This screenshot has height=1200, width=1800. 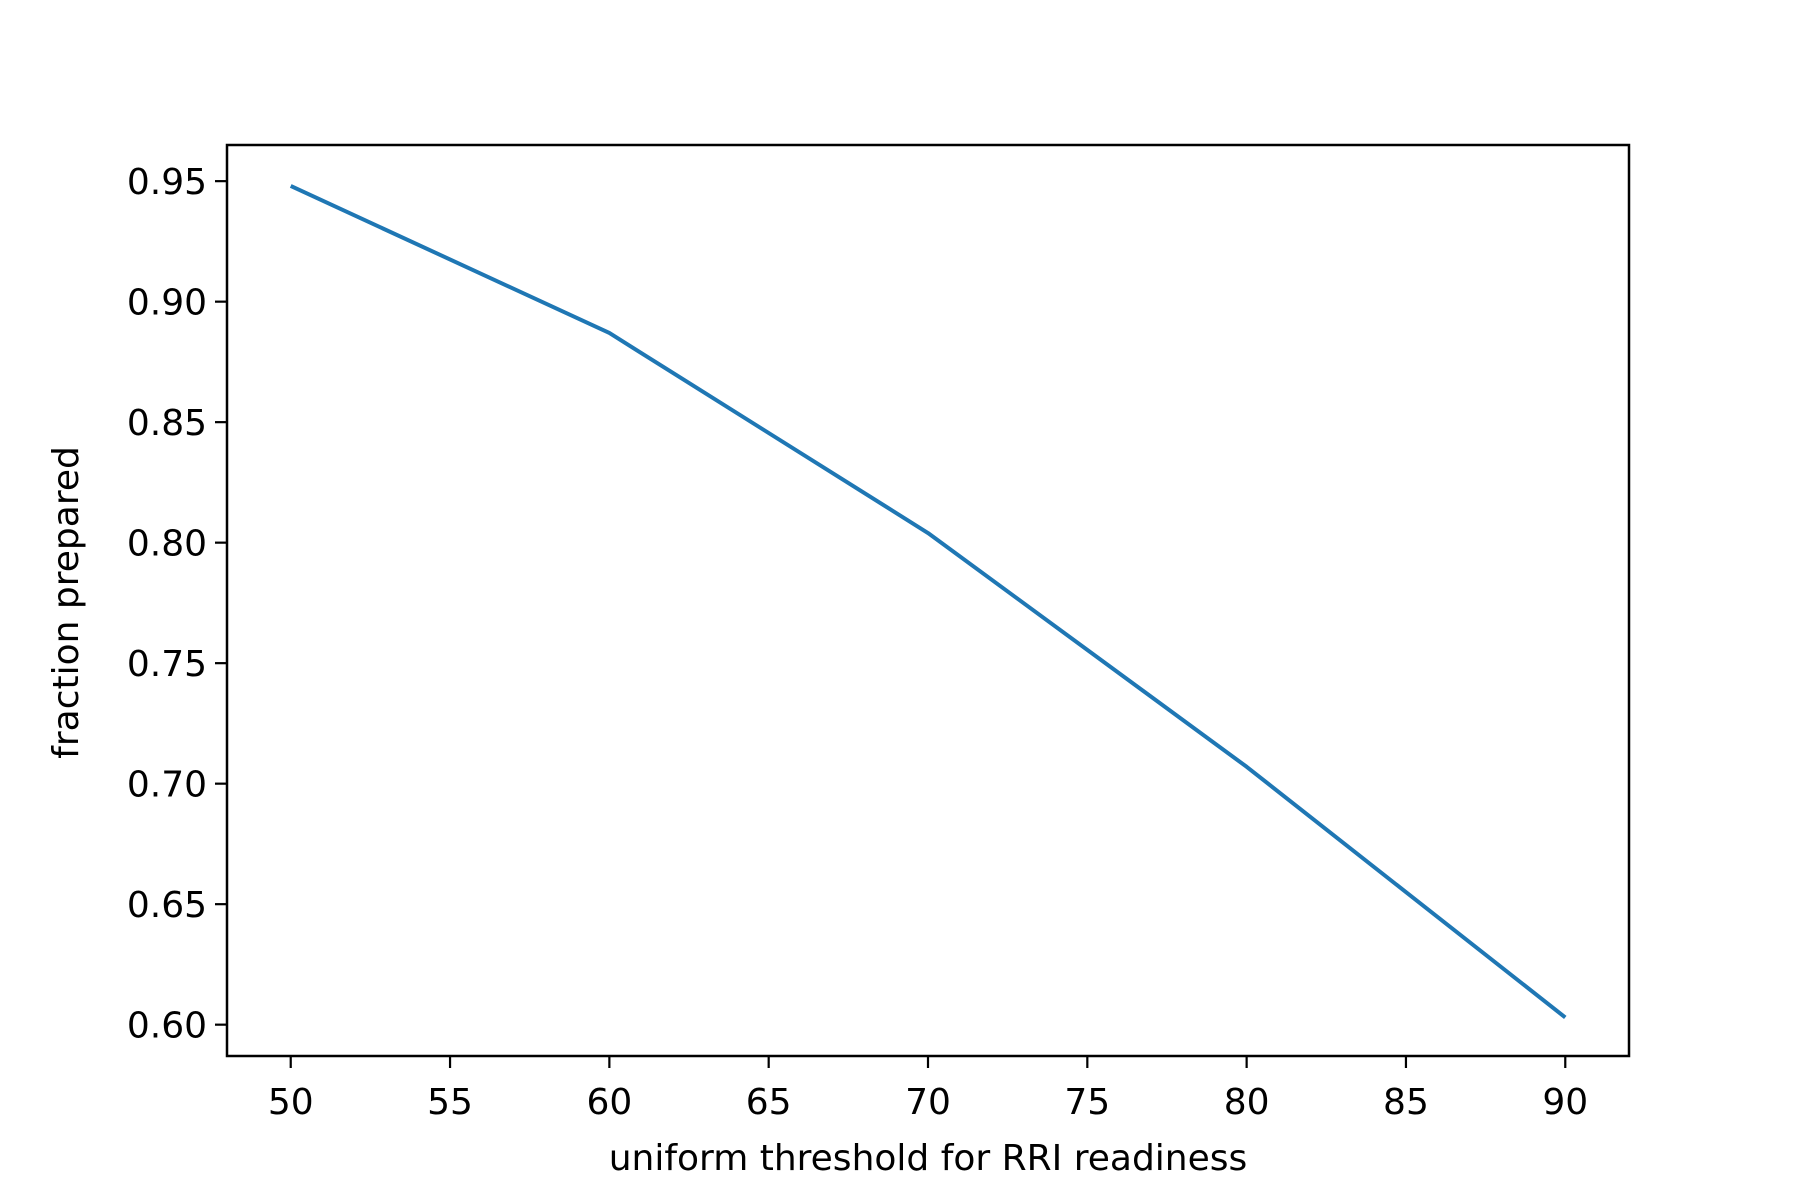 I want to click on x-tick-label: 85, so click(x=1406, y=1102).